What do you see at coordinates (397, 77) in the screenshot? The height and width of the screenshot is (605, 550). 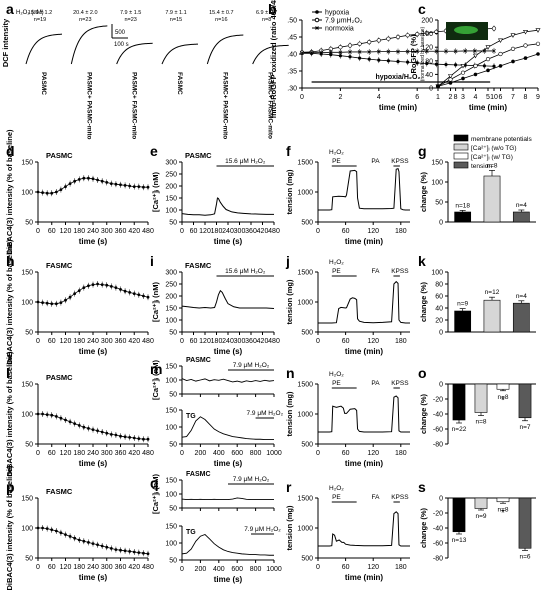 I see `treatment-label: hypoxia/H₂O₂` at bounding box center [397, 77].